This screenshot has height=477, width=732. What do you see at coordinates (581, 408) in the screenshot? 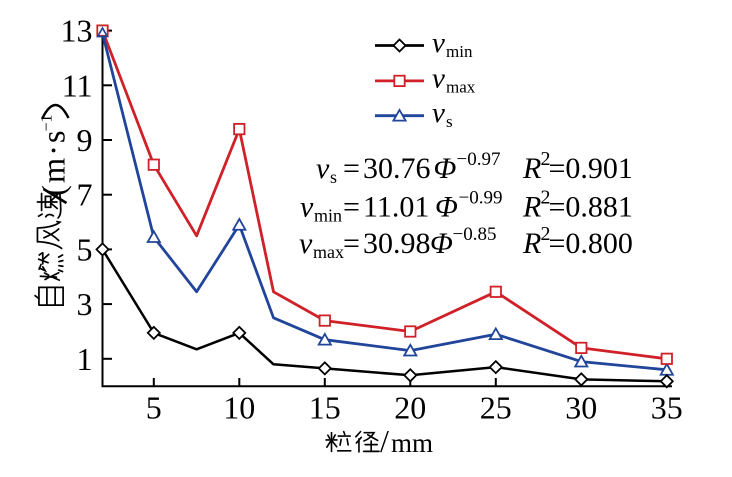
I see `svg-text: 30` at bounding box center [581, 408].